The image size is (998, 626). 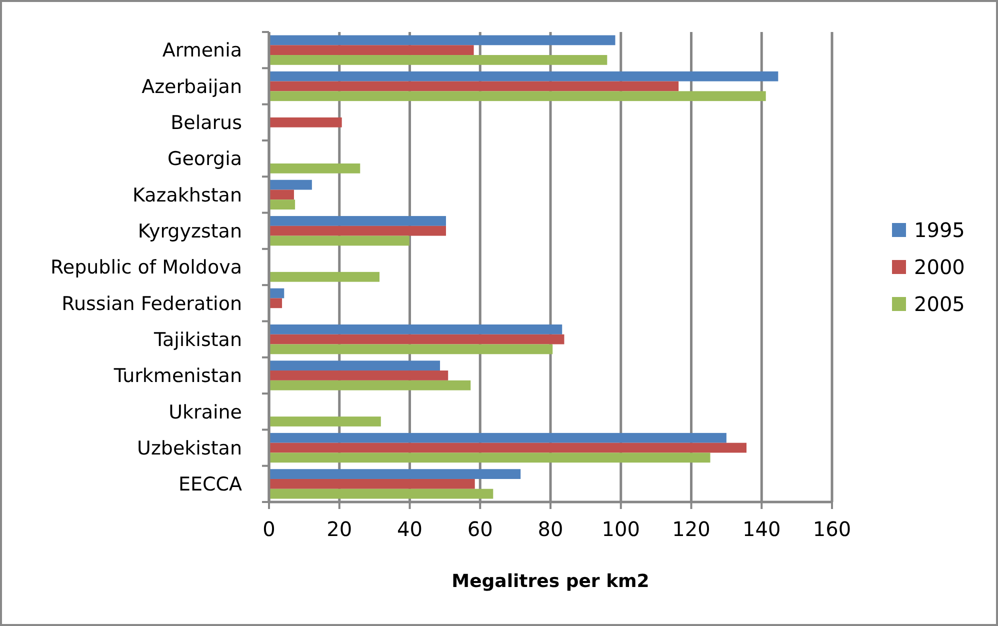 I want to click on x-tick-label: 60, so click(x=480, y=529).